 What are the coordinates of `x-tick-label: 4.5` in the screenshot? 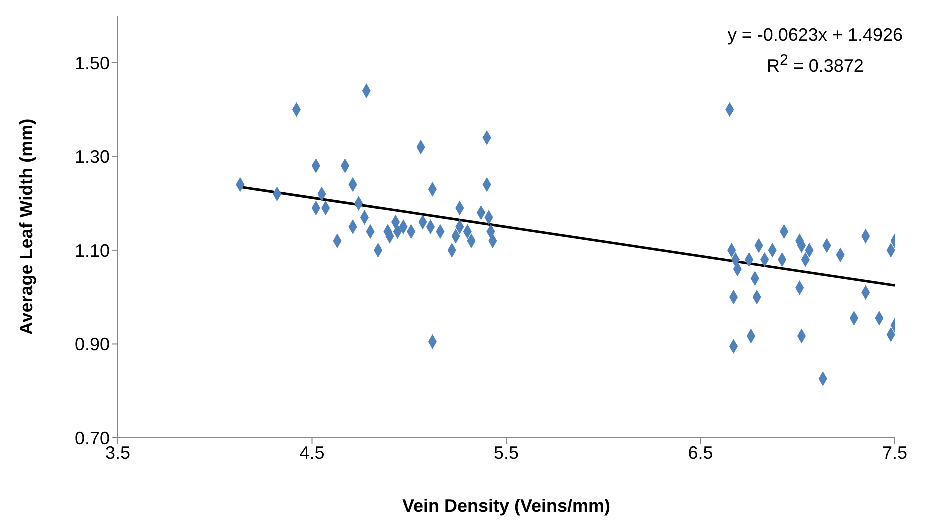 It's located at (312, 452).